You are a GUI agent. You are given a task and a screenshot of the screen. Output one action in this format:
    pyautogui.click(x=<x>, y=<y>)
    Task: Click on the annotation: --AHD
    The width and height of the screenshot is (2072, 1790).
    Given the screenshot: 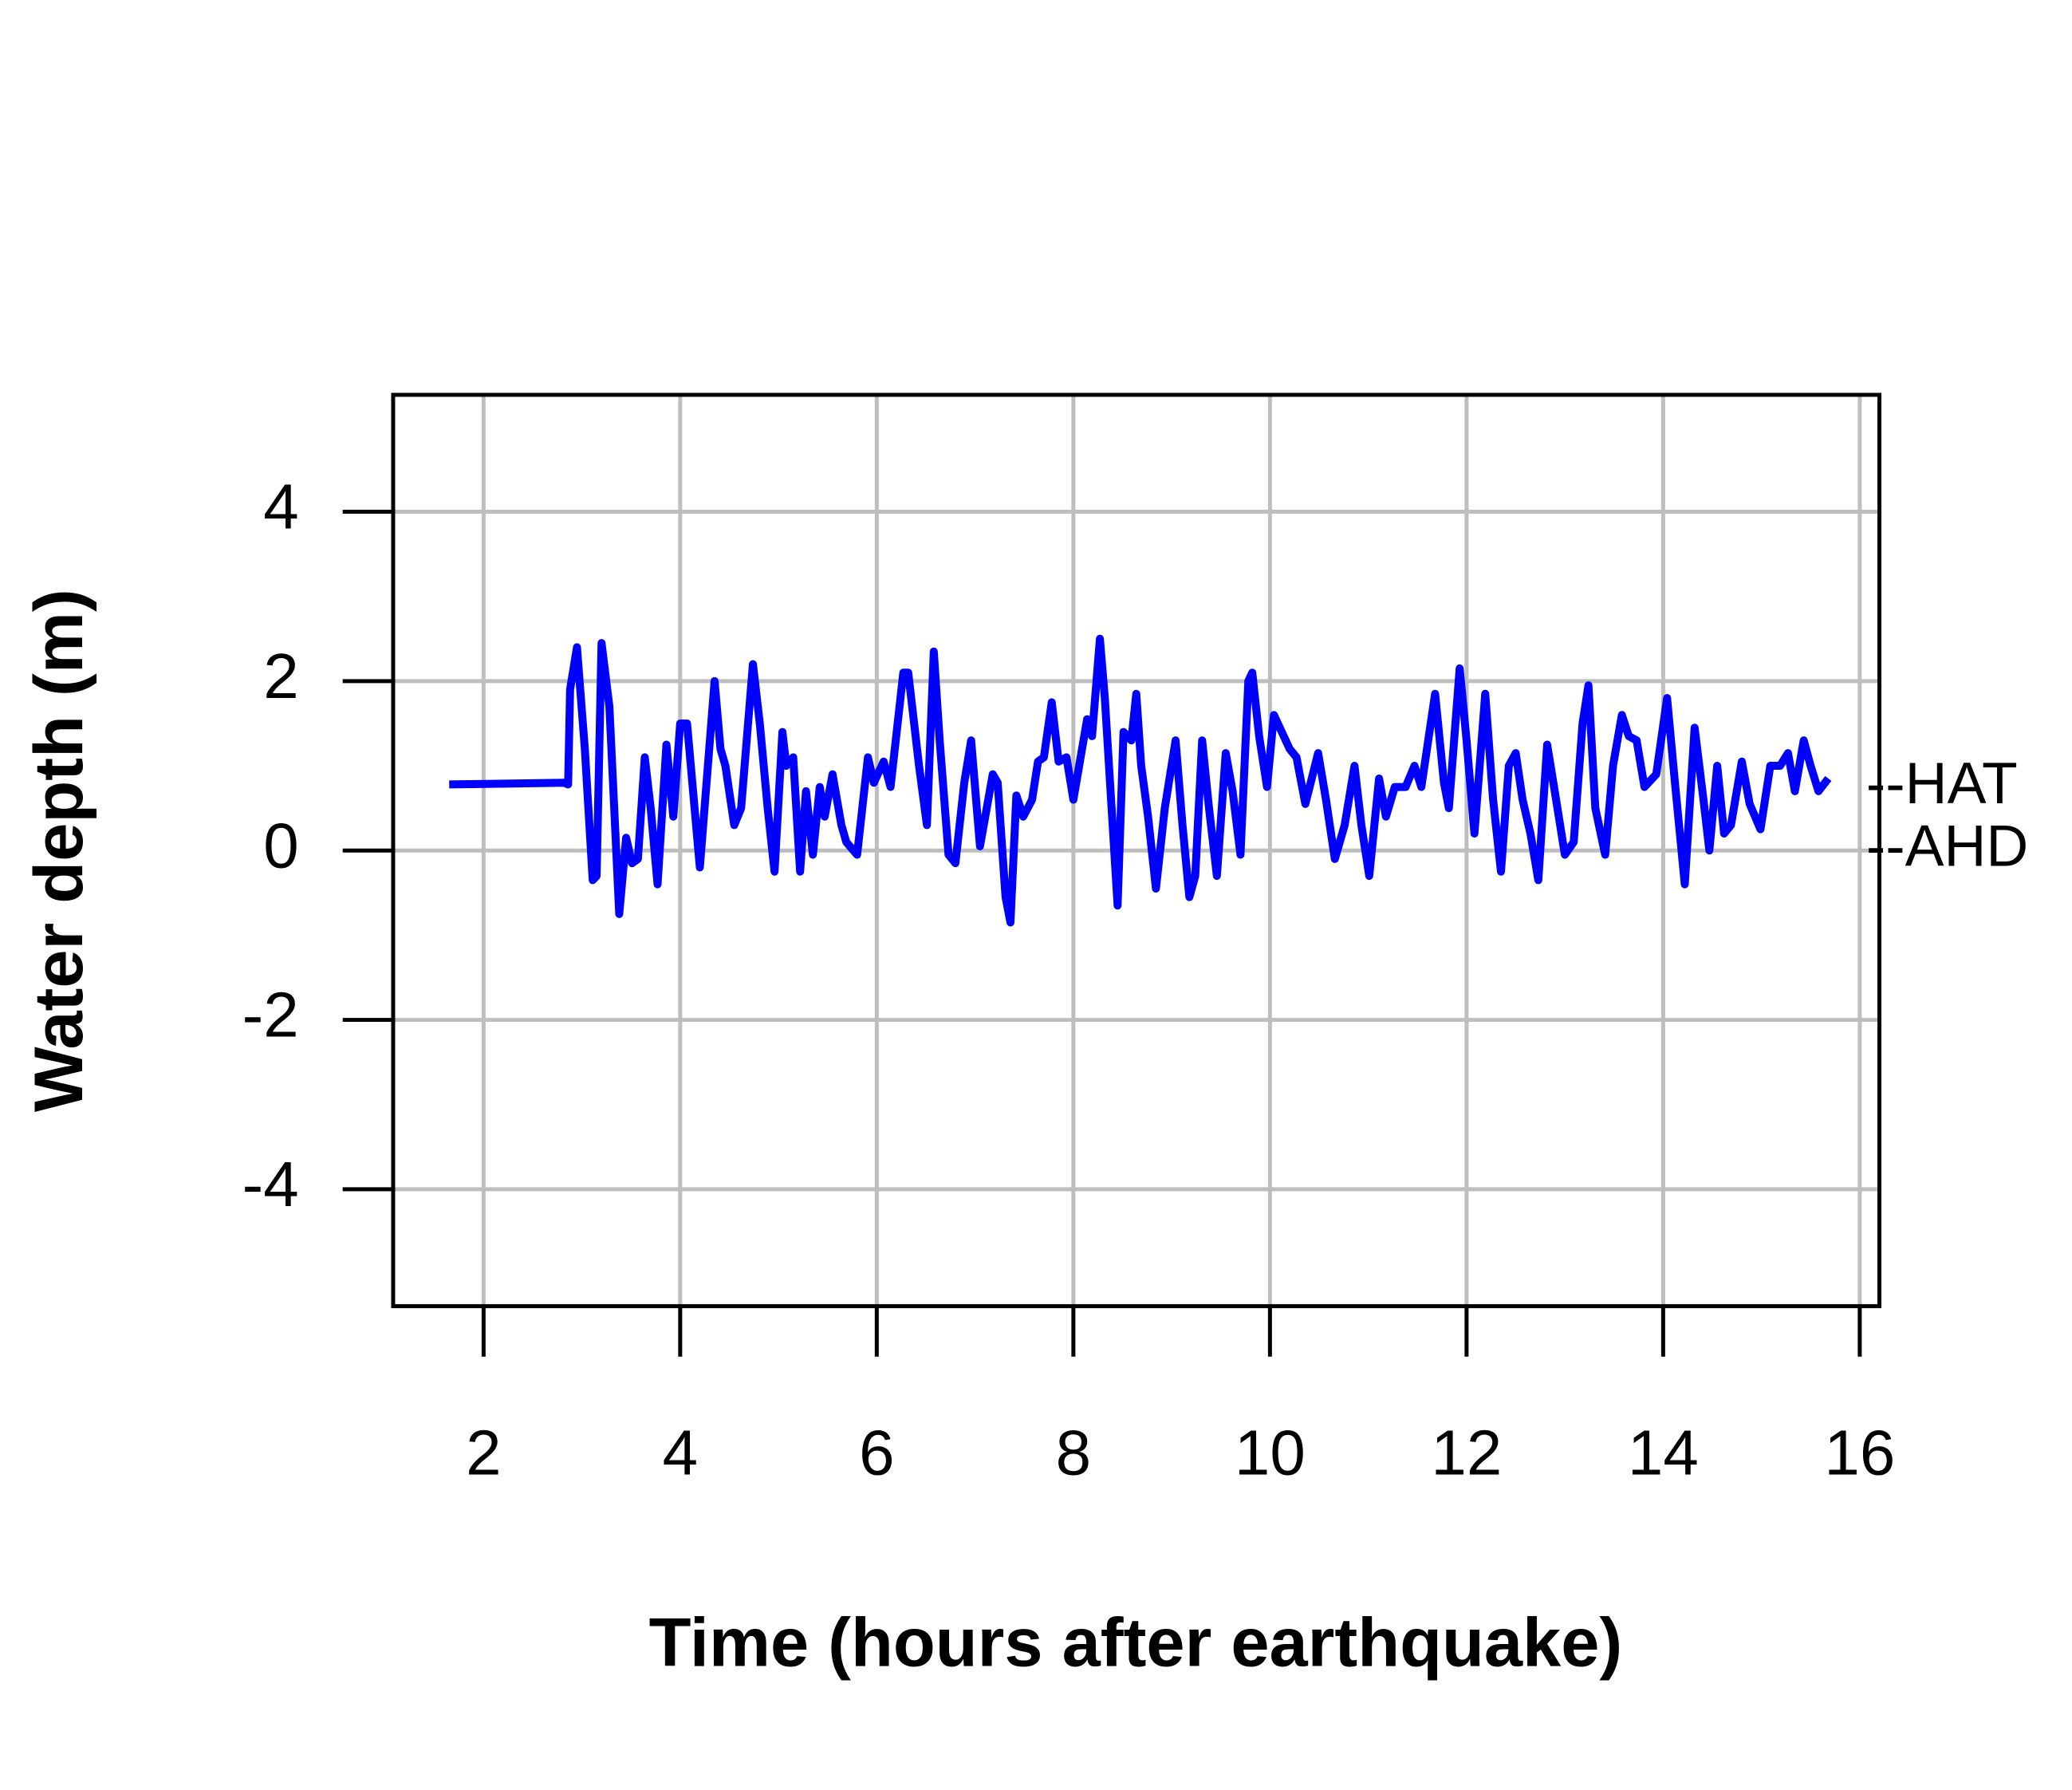 What is the action you would take?
    pyautogui.click(x=1947, y=846)
    